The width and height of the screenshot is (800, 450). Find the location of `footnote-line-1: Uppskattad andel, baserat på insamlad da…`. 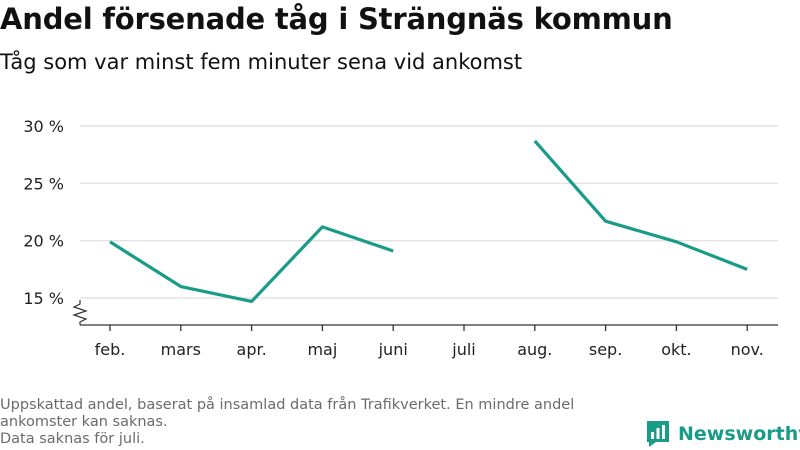

footnote-line-1: Uppskattad andel, baserat på insamlad da… is located at coordinates (287, 413).